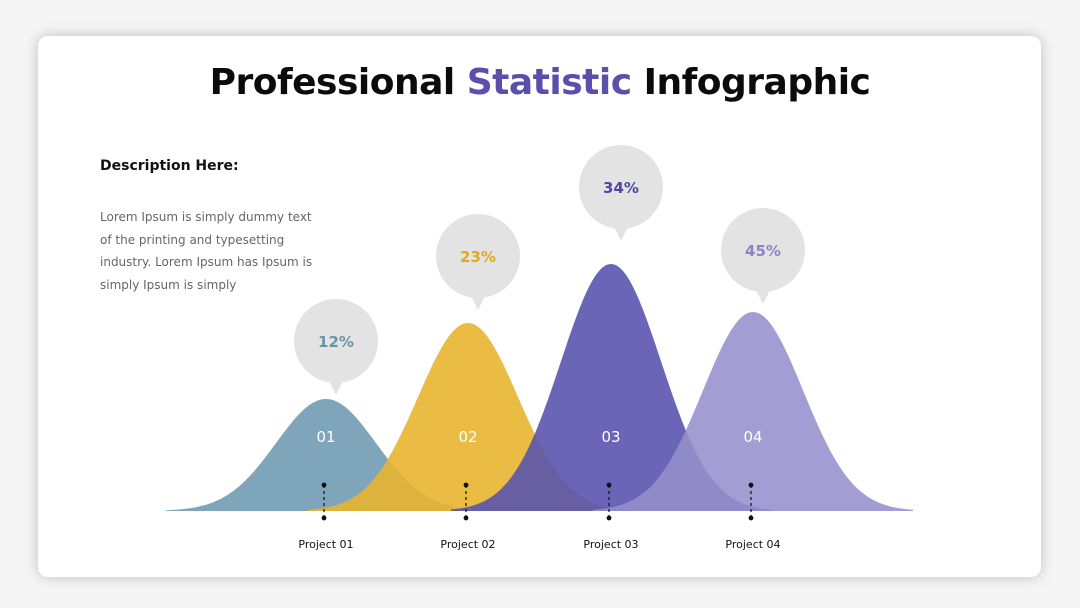 The width and height of the screenshot is (1080, 608). I want to click on value-bubble-2: 23%, so click(478, 262).